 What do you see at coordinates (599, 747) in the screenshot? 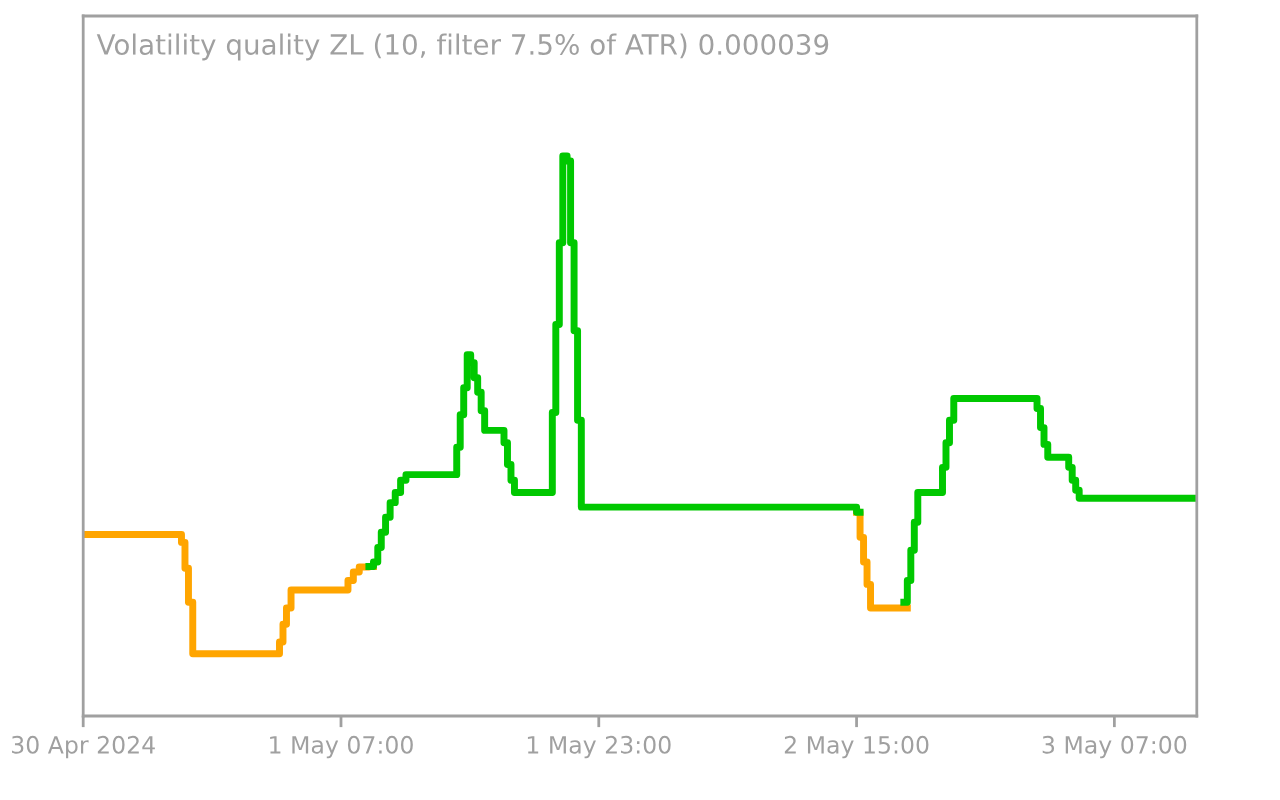
I see `x-tick-label: 1 May 23:00` at bounding box center [599, 747].